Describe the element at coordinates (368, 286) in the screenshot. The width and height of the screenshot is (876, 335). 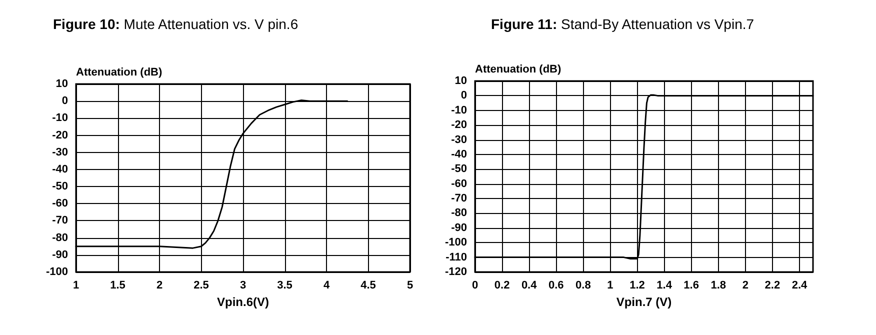
I see `x-tick-label: 4.5` at that location.